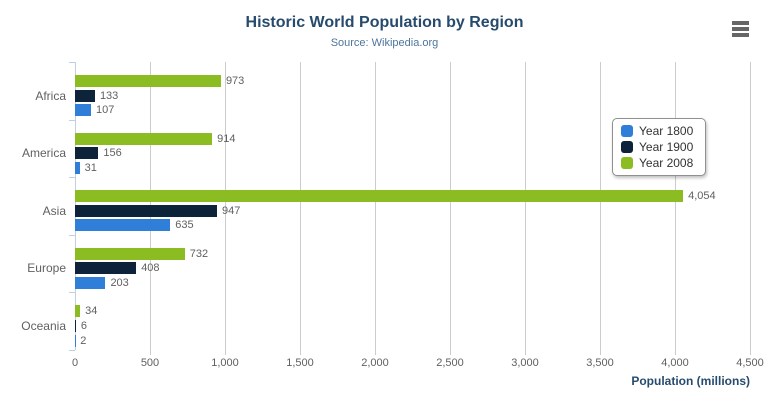 This screenshot has width=769, height=416. I want to click on x-axis-tick-label: 4,000, so click(675, 363).